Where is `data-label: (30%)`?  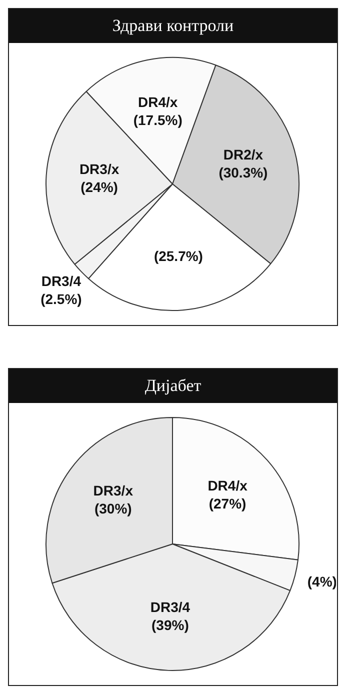 data-label: (30%) is located at coordinates (113, 508).